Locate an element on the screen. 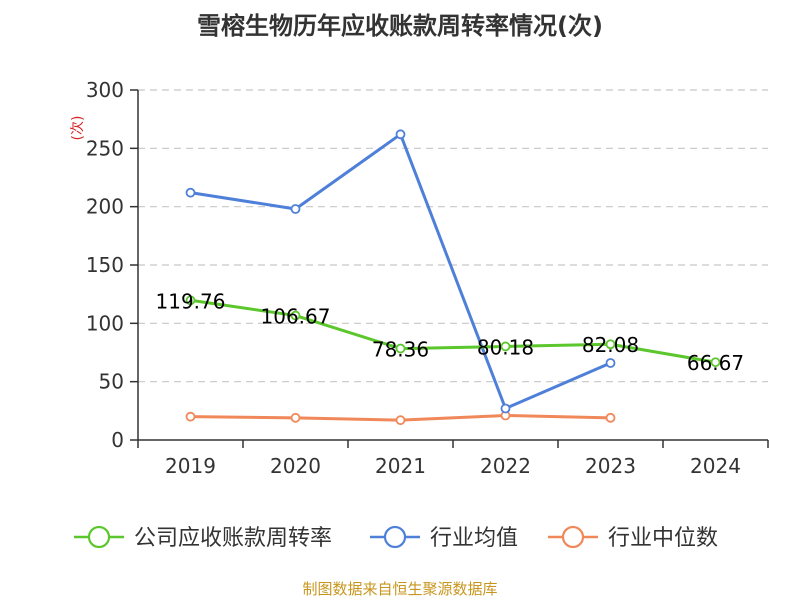 The image size is (800, 600). data-label: 119.76 is located at coordinates (191, 301).